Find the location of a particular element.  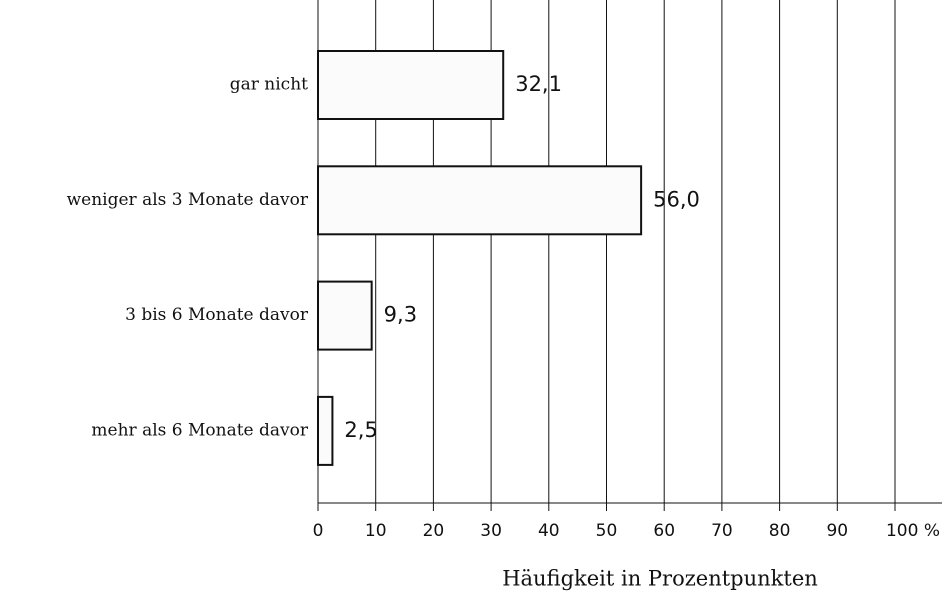

x-tick-label: 10 is located at coordinates (376, 531).